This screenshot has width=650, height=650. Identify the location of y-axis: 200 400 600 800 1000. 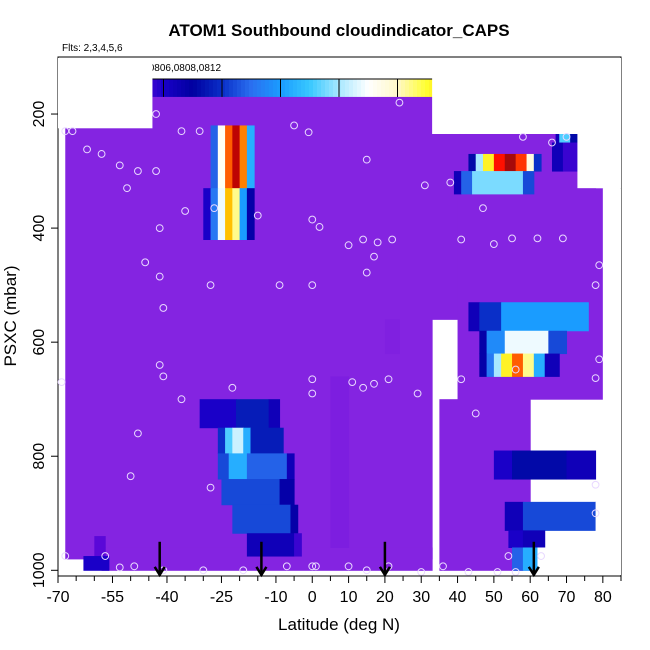
(44, 344).